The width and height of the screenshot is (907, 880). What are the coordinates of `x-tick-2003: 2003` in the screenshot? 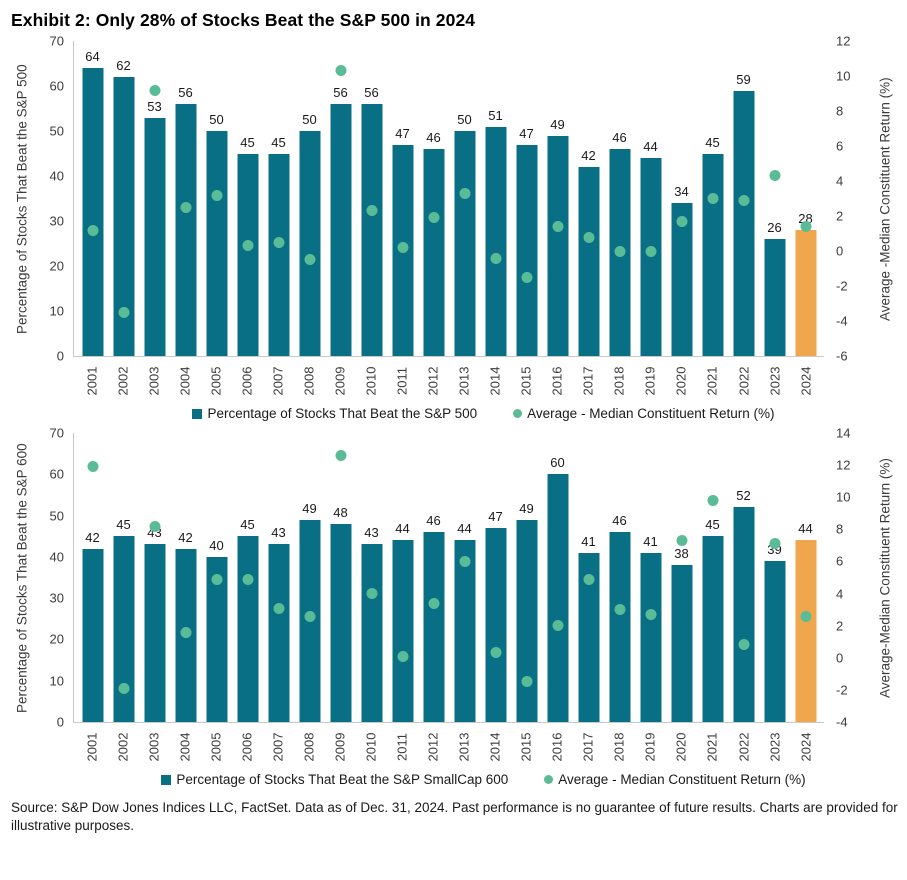 It's located at (153, 748).